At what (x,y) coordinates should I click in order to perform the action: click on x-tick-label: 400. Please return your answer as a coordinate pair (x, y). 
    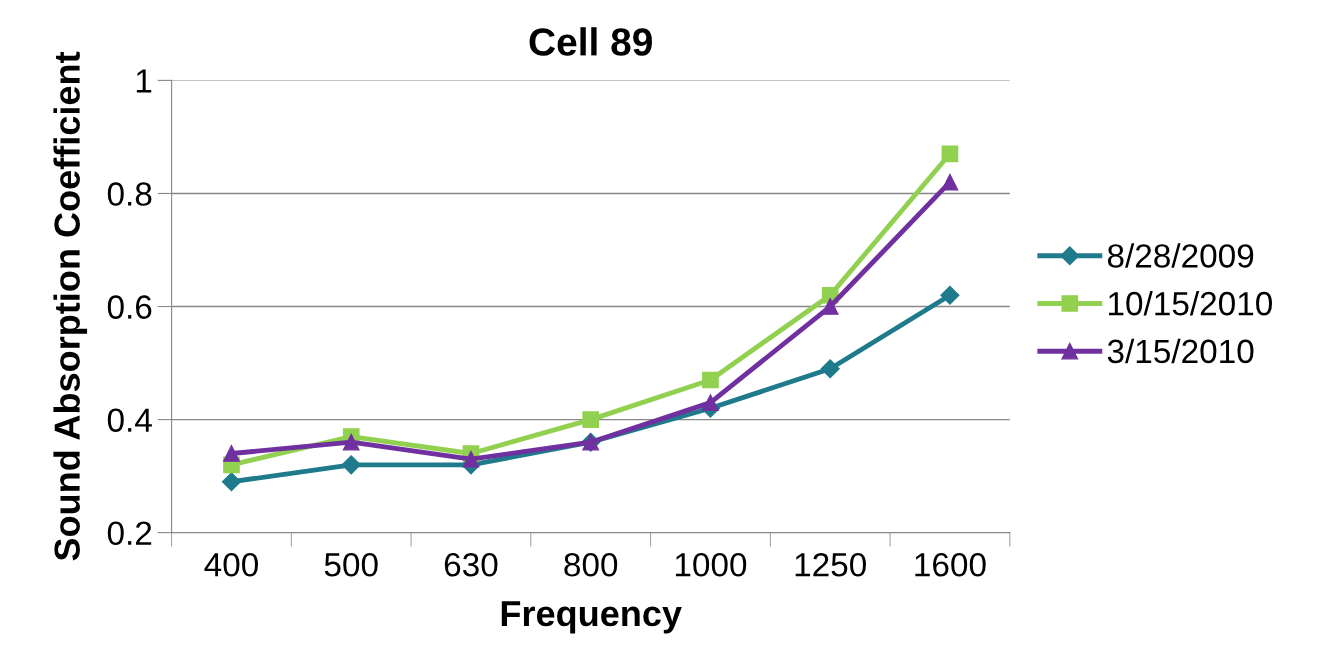
    Looking at the image, I should click on (231, 564).